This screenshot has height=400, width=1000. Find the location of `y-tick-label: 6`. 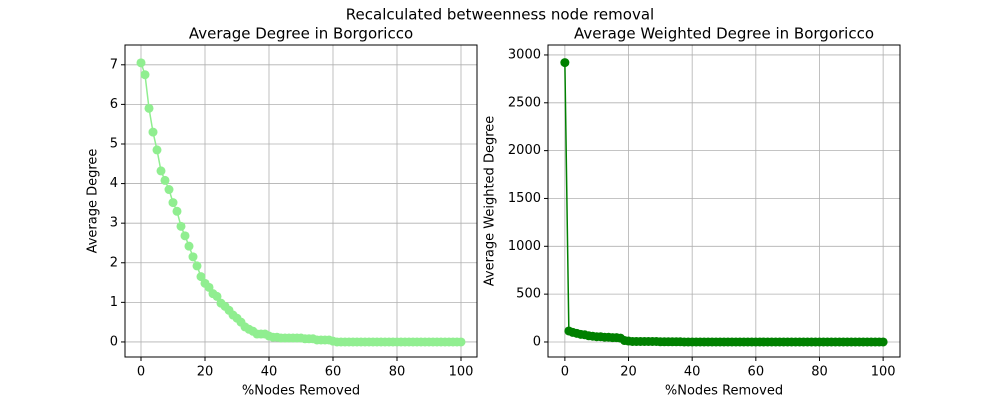

y-tick-label: 6 is located at coordinates (114, 104).